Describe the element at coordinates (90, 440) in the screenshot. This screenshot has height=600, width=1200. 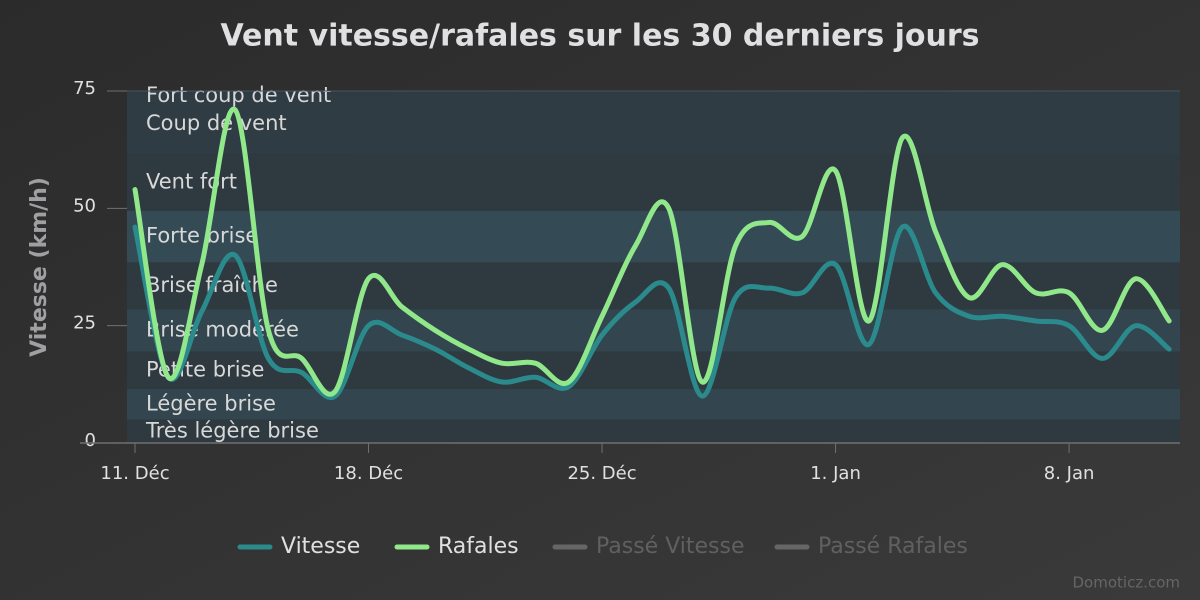
I see `y-tick-label: 0` at that location.